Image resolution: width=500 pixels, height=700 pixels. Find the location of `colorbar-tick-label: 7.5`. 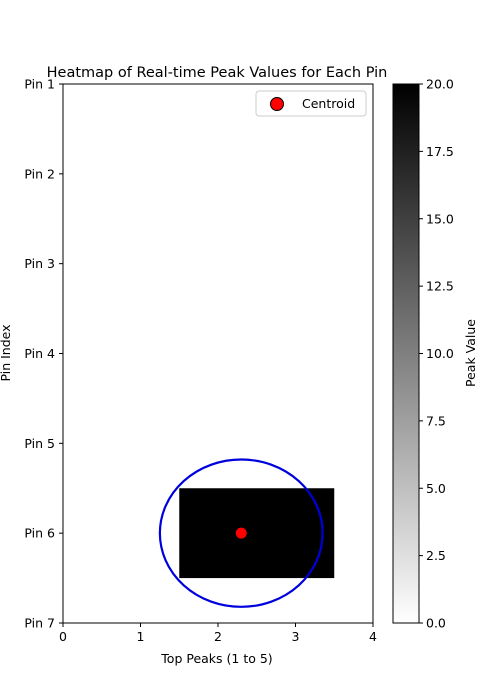

colorbar-tick-label: 7.5 is located at coordinates (436, 420).